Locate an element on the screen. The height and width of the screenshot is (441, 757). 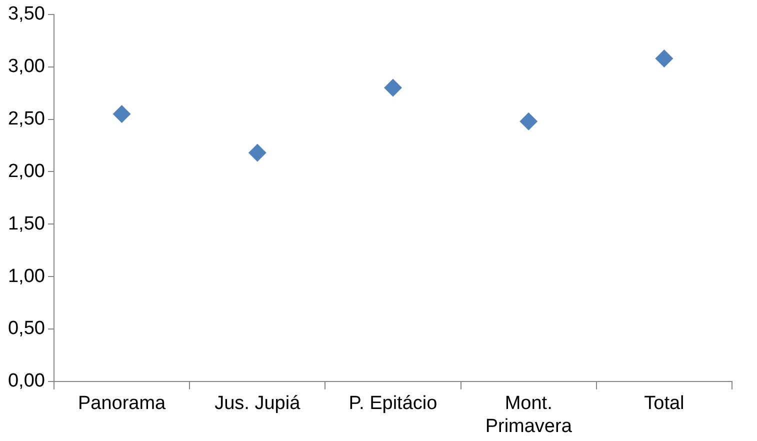
y-tick-label: 0,50 is located at coordinates (26, 329).